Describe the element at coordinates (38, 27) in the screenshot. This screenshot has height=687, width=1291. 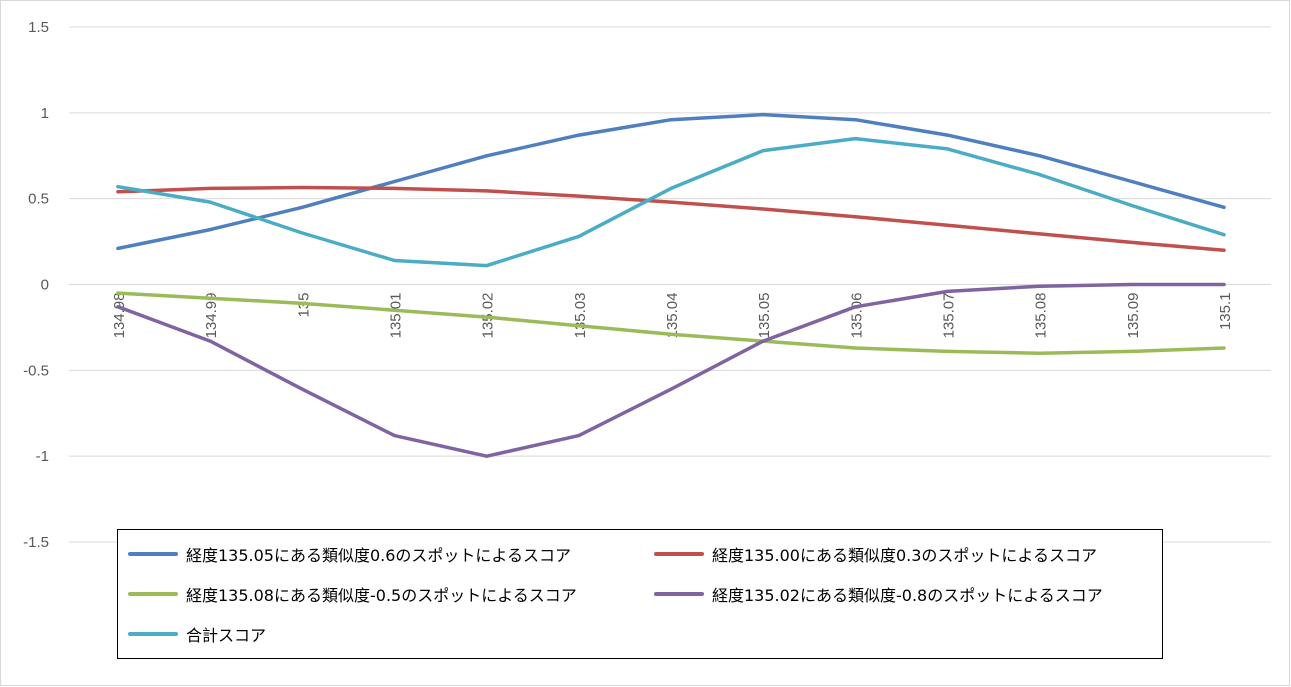
I see `y-tick-label: 1.5` at that location.